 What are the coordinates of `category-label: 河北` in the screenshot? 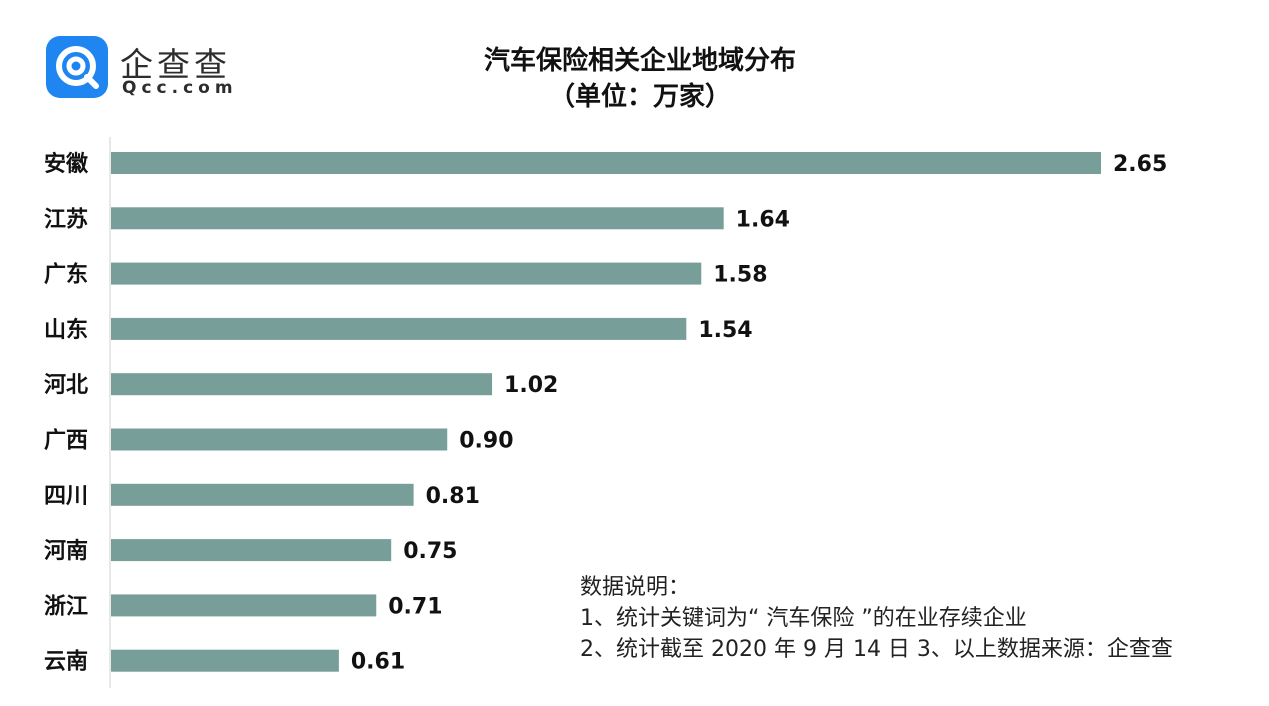 It's located at (66, 385).